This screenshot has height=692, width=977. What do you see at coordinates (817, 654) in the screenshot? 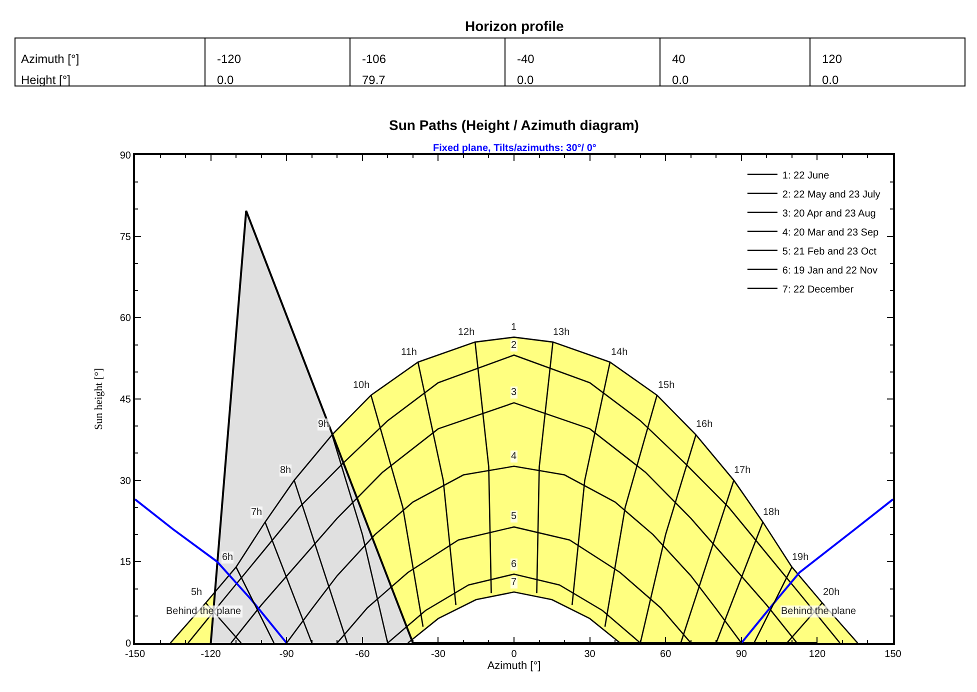
I see `x-tick-label: 120` at bounding box center [817, 654].